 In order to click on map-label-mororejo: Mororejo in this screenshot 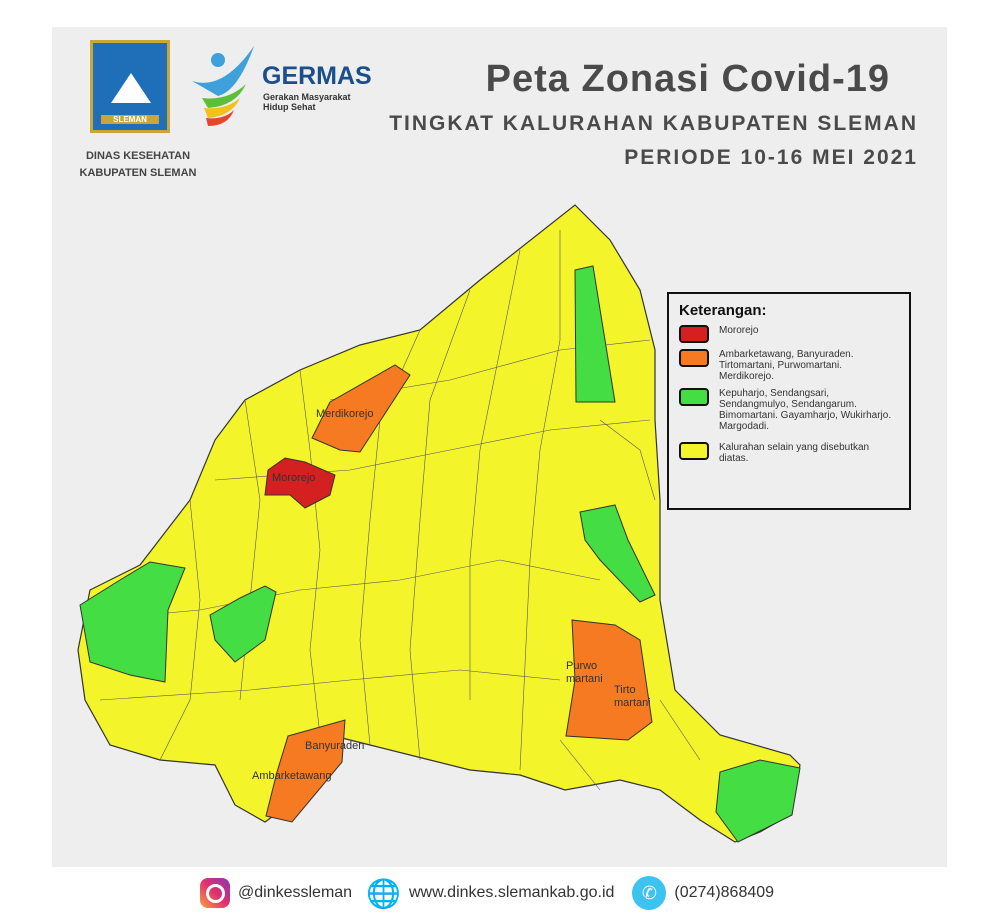, I will do `click(294, 478)`.